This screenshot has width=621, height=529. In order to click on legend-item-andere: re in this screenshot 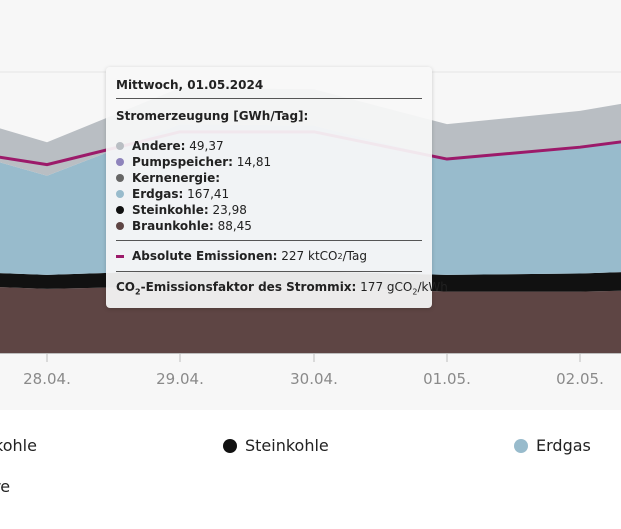, I will do `click(5, 486)`.